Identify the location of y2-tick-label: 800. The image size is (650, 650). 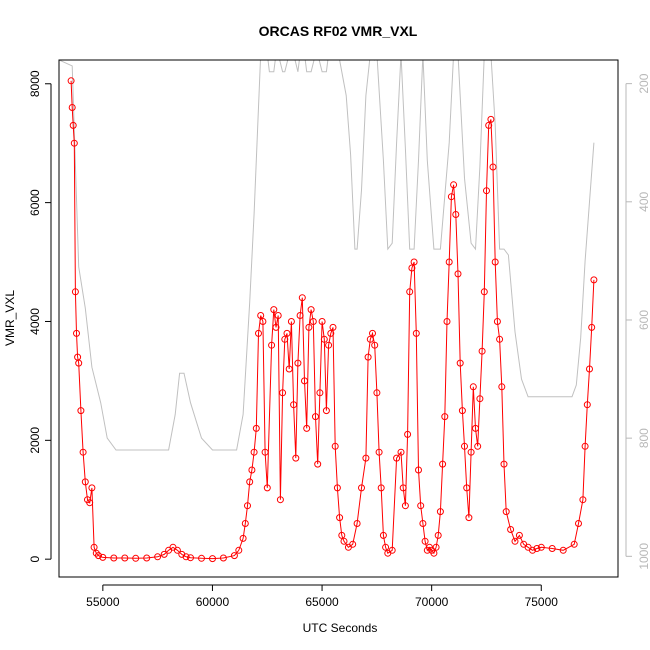
(643, 438).